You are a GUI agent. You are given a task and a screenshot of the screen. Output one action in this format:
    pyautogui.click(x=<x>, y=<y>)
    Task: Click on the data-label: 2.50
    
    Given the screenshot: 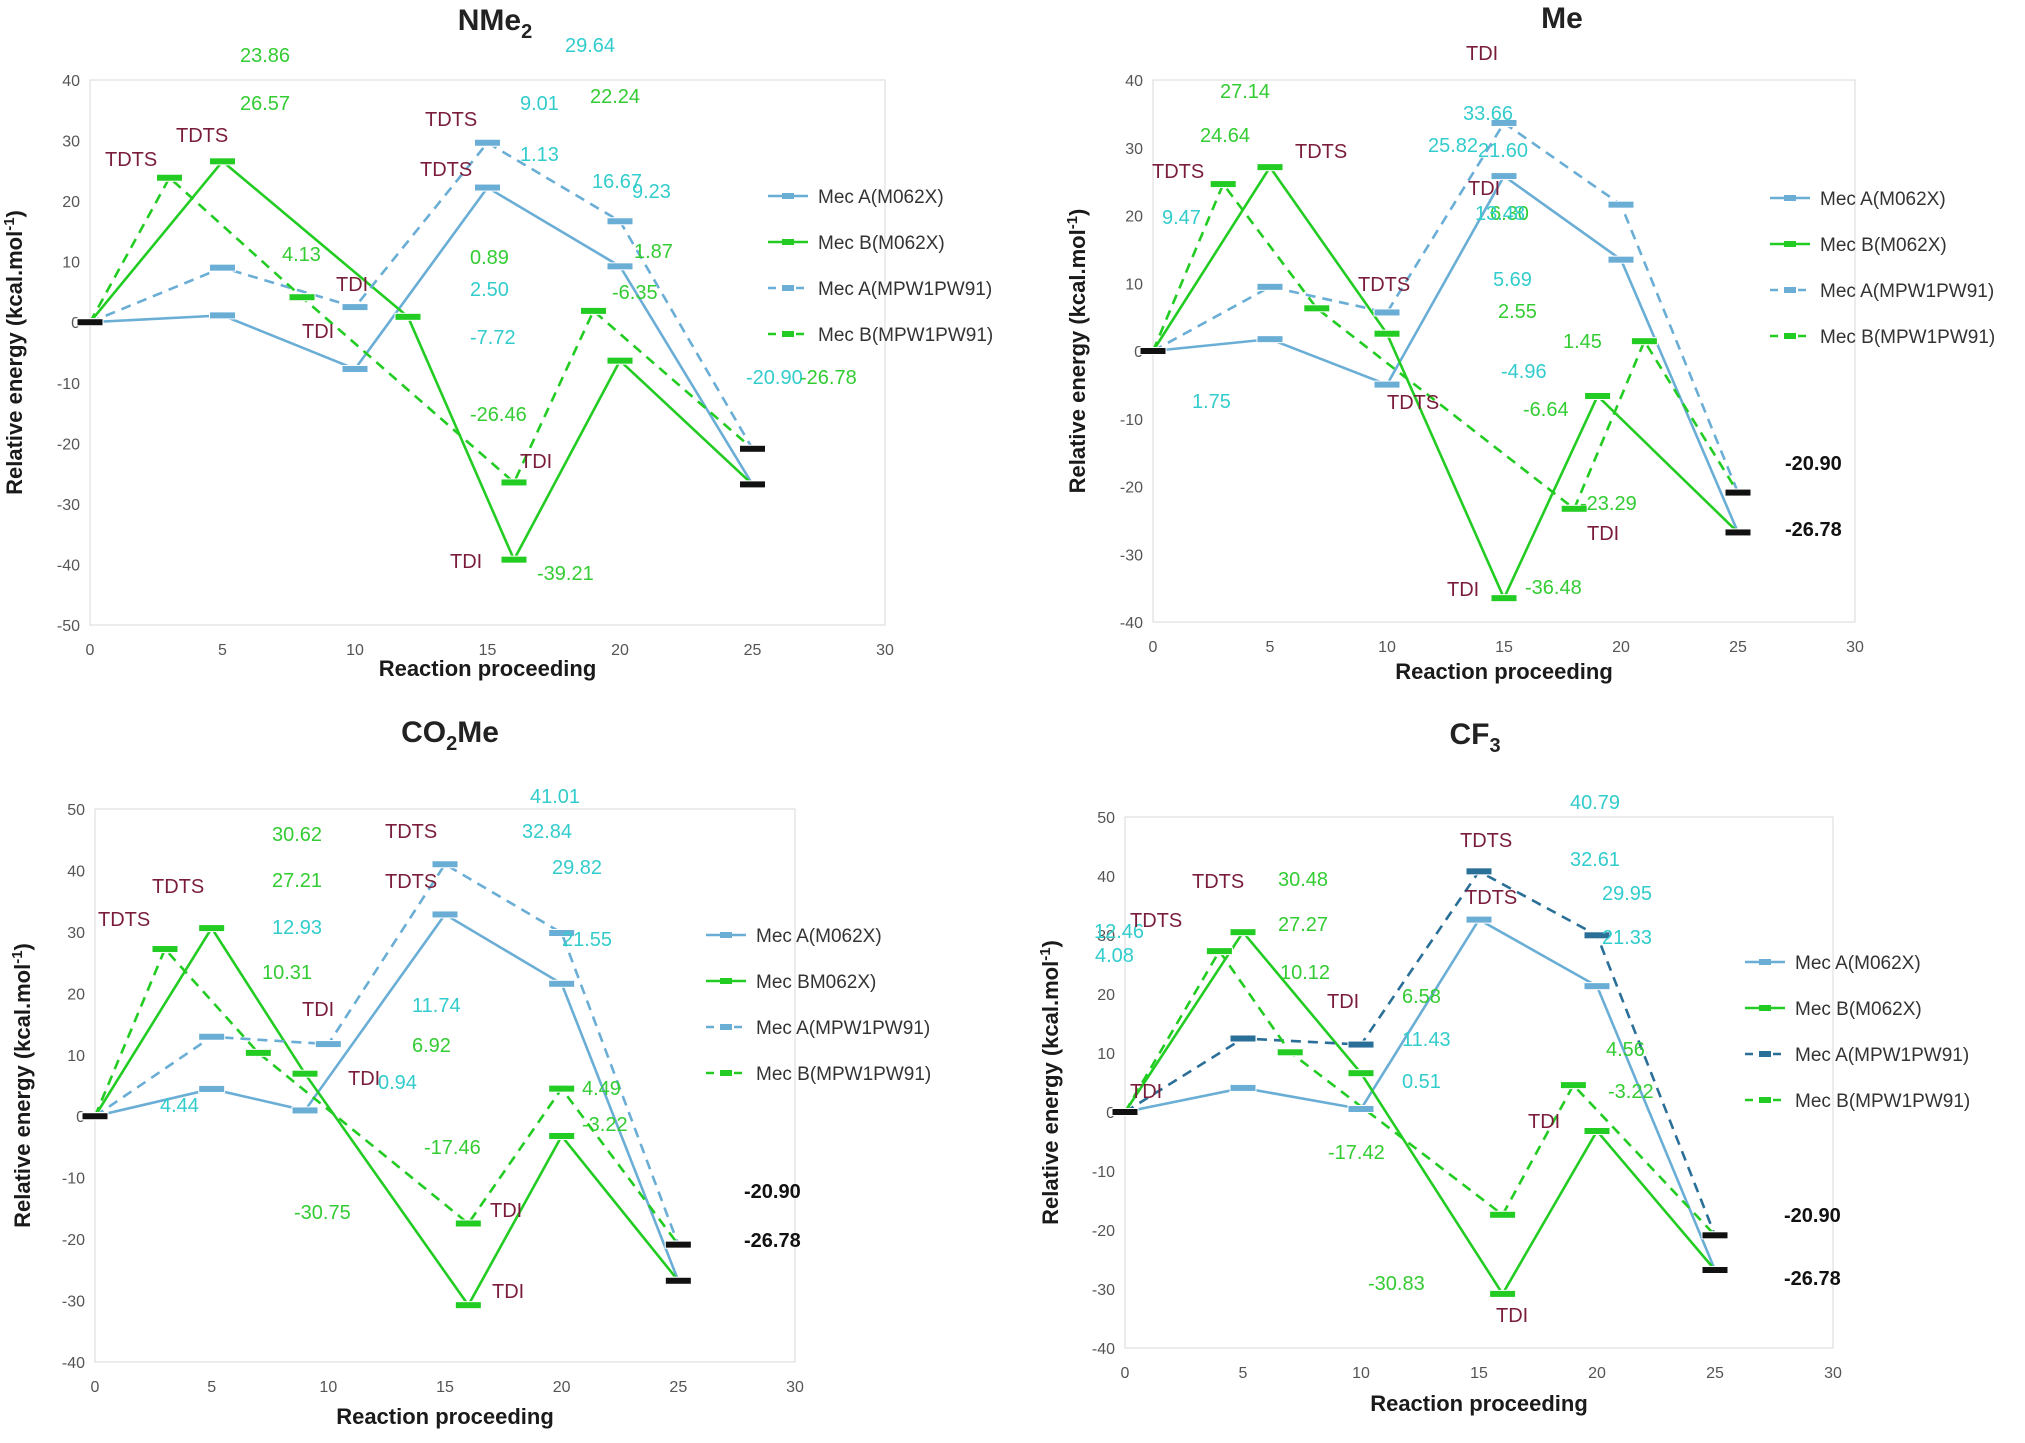 What is the action you would take?
    pyautogui.click(x=489, y=290)
    